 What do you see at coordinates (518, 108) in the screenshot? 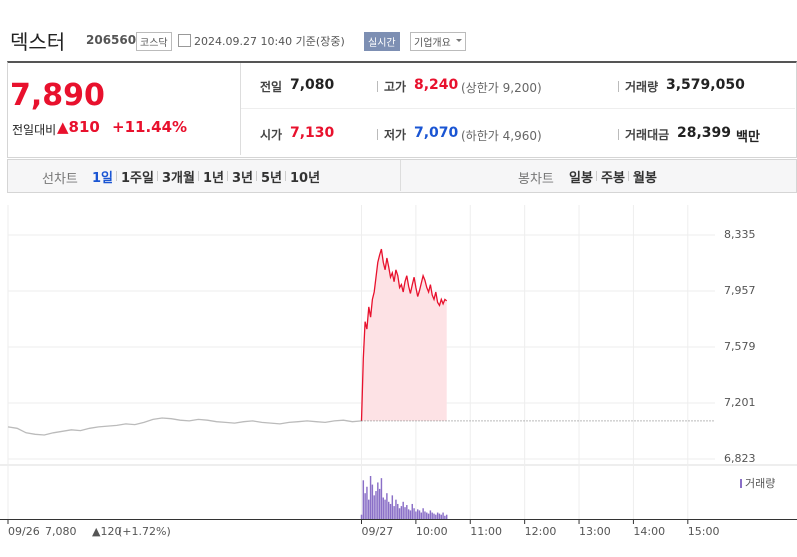
I see `divider` at bounding box center [518, 108].